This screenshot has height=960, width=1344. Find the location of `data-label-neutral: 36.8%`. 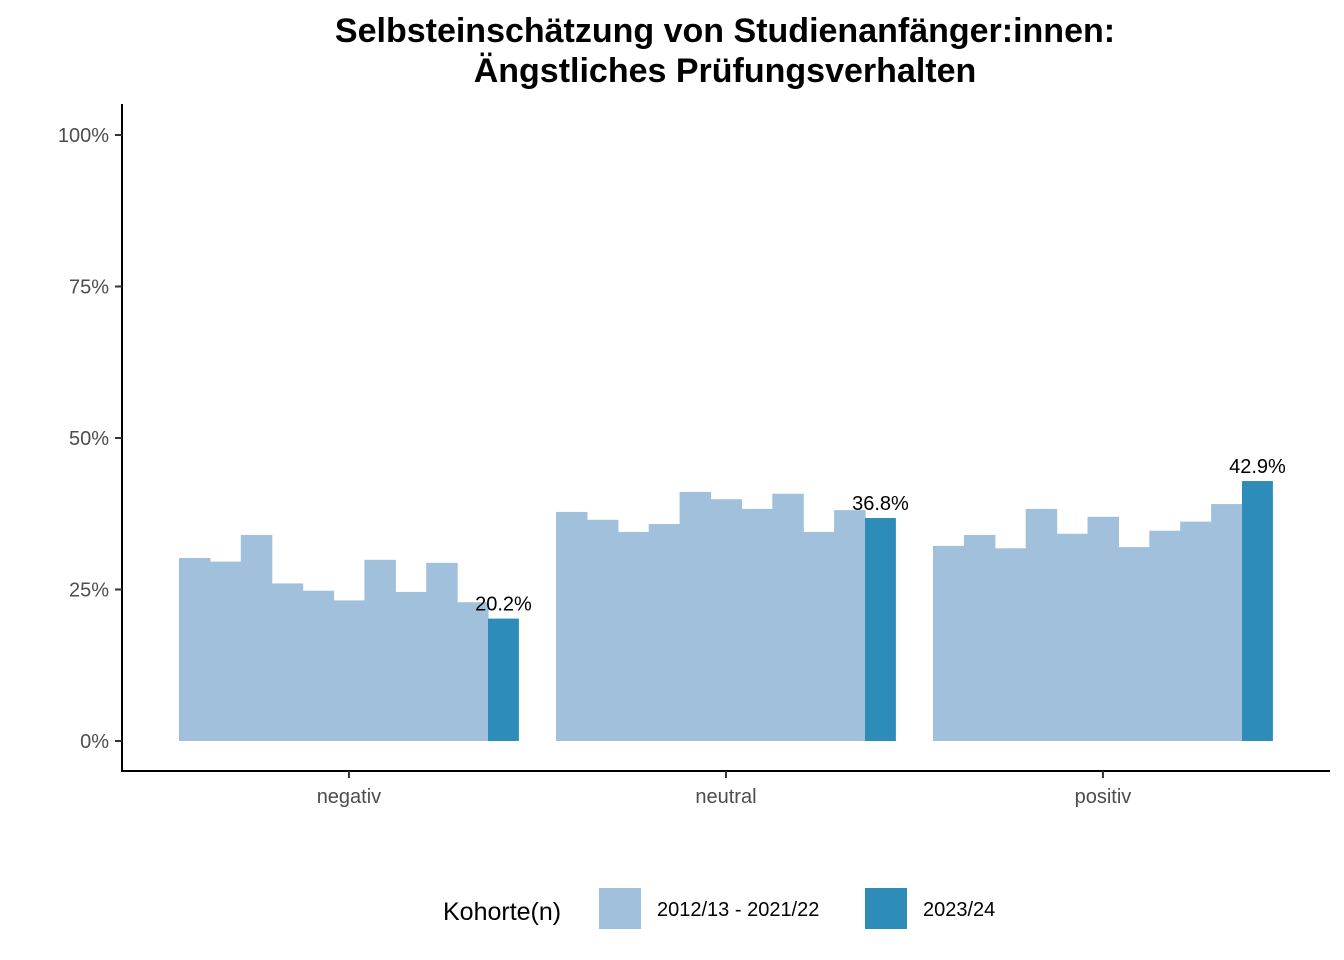

data-label-neutral: 36.8% is located at coordinates (880, 504).